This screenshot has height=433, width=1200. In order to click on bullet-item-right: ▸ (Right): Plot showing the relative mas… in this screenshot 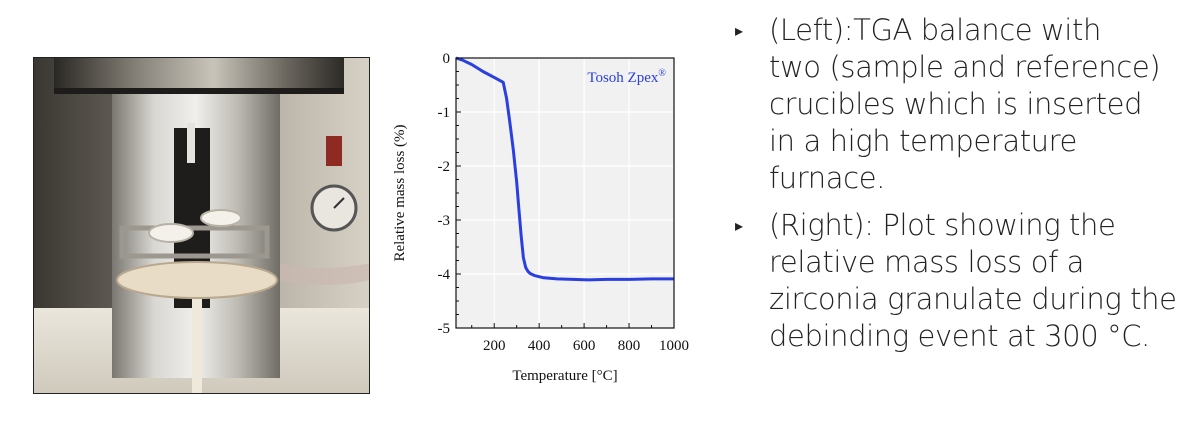, I will do `click(965, 281)`.